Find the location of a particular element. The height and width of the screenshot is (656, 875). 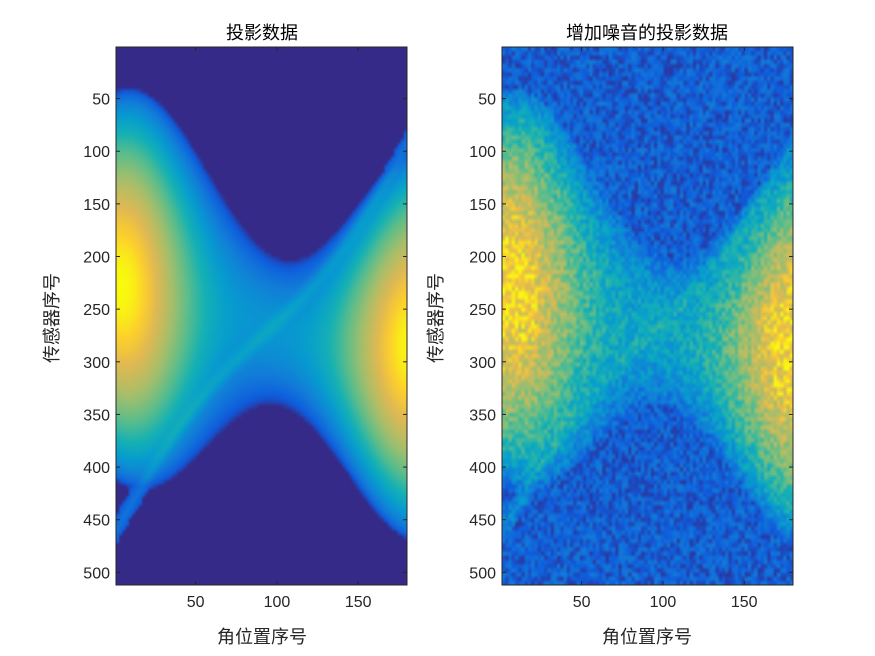

chart-title: 增加噪音的投影数据 is located at coordinates (647, 33).